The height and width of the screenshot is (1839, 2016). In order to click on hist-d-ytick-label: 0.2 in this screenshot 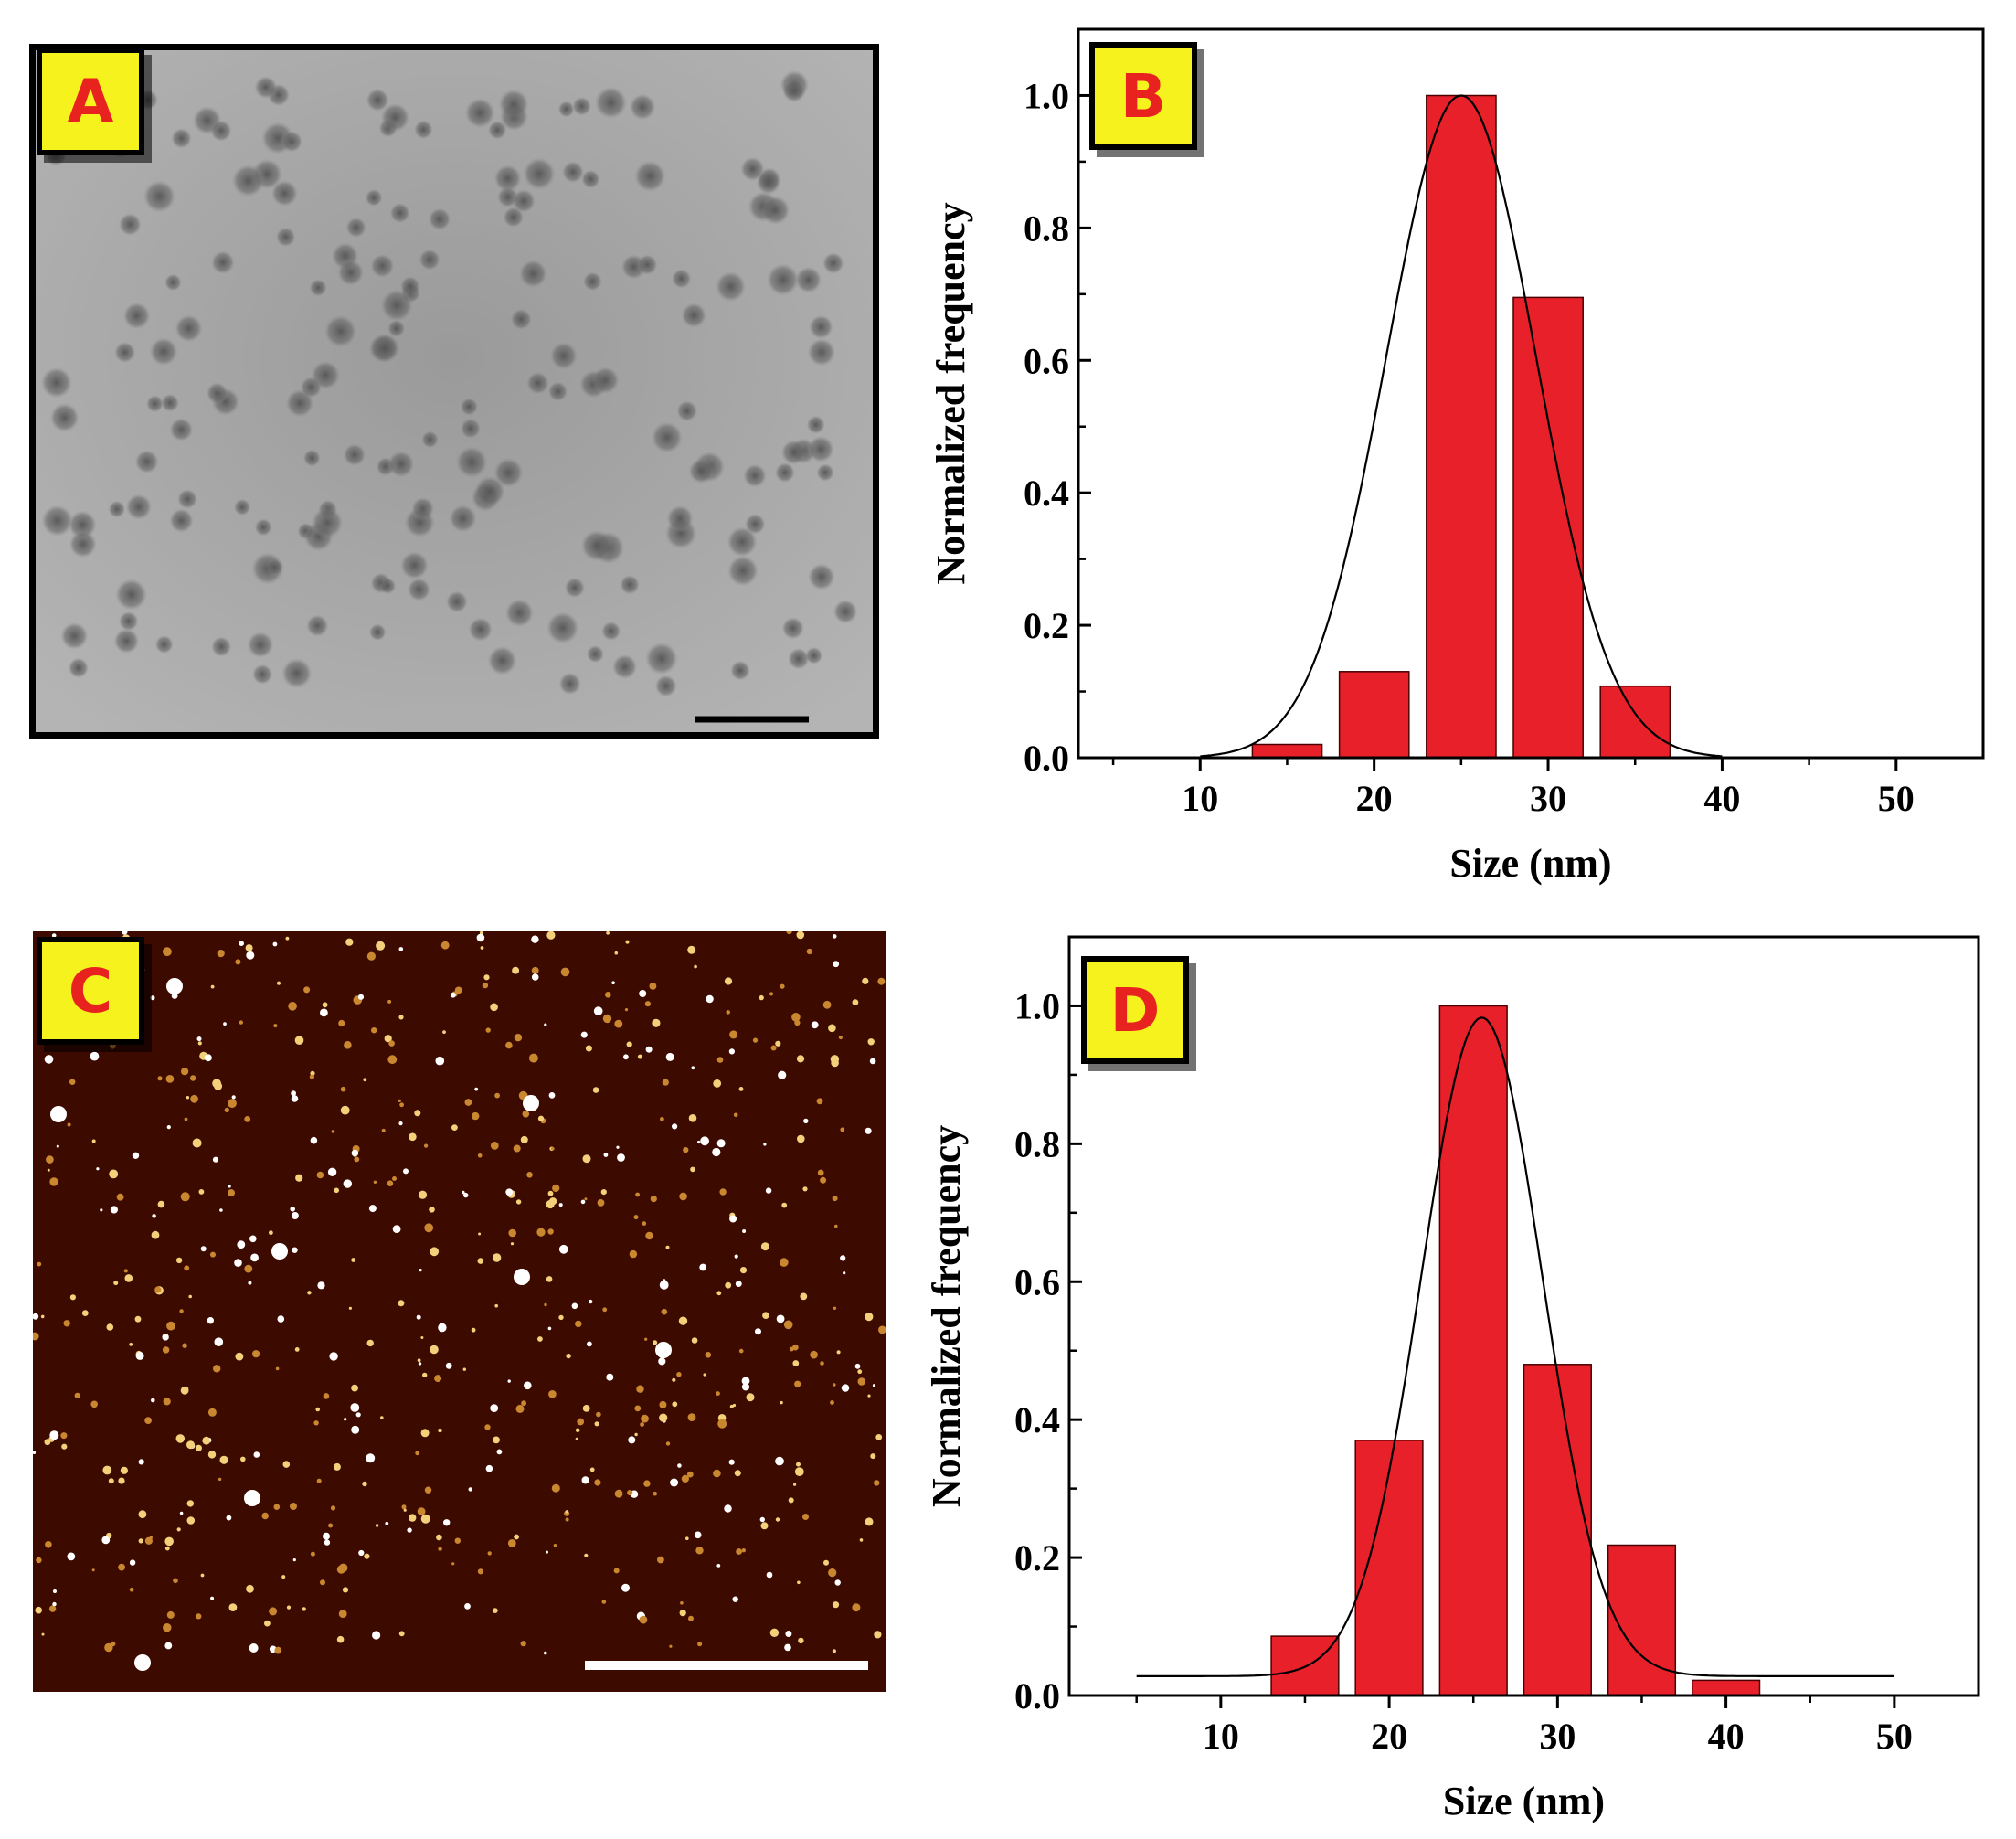, I will do `click(1037, 1558)`.